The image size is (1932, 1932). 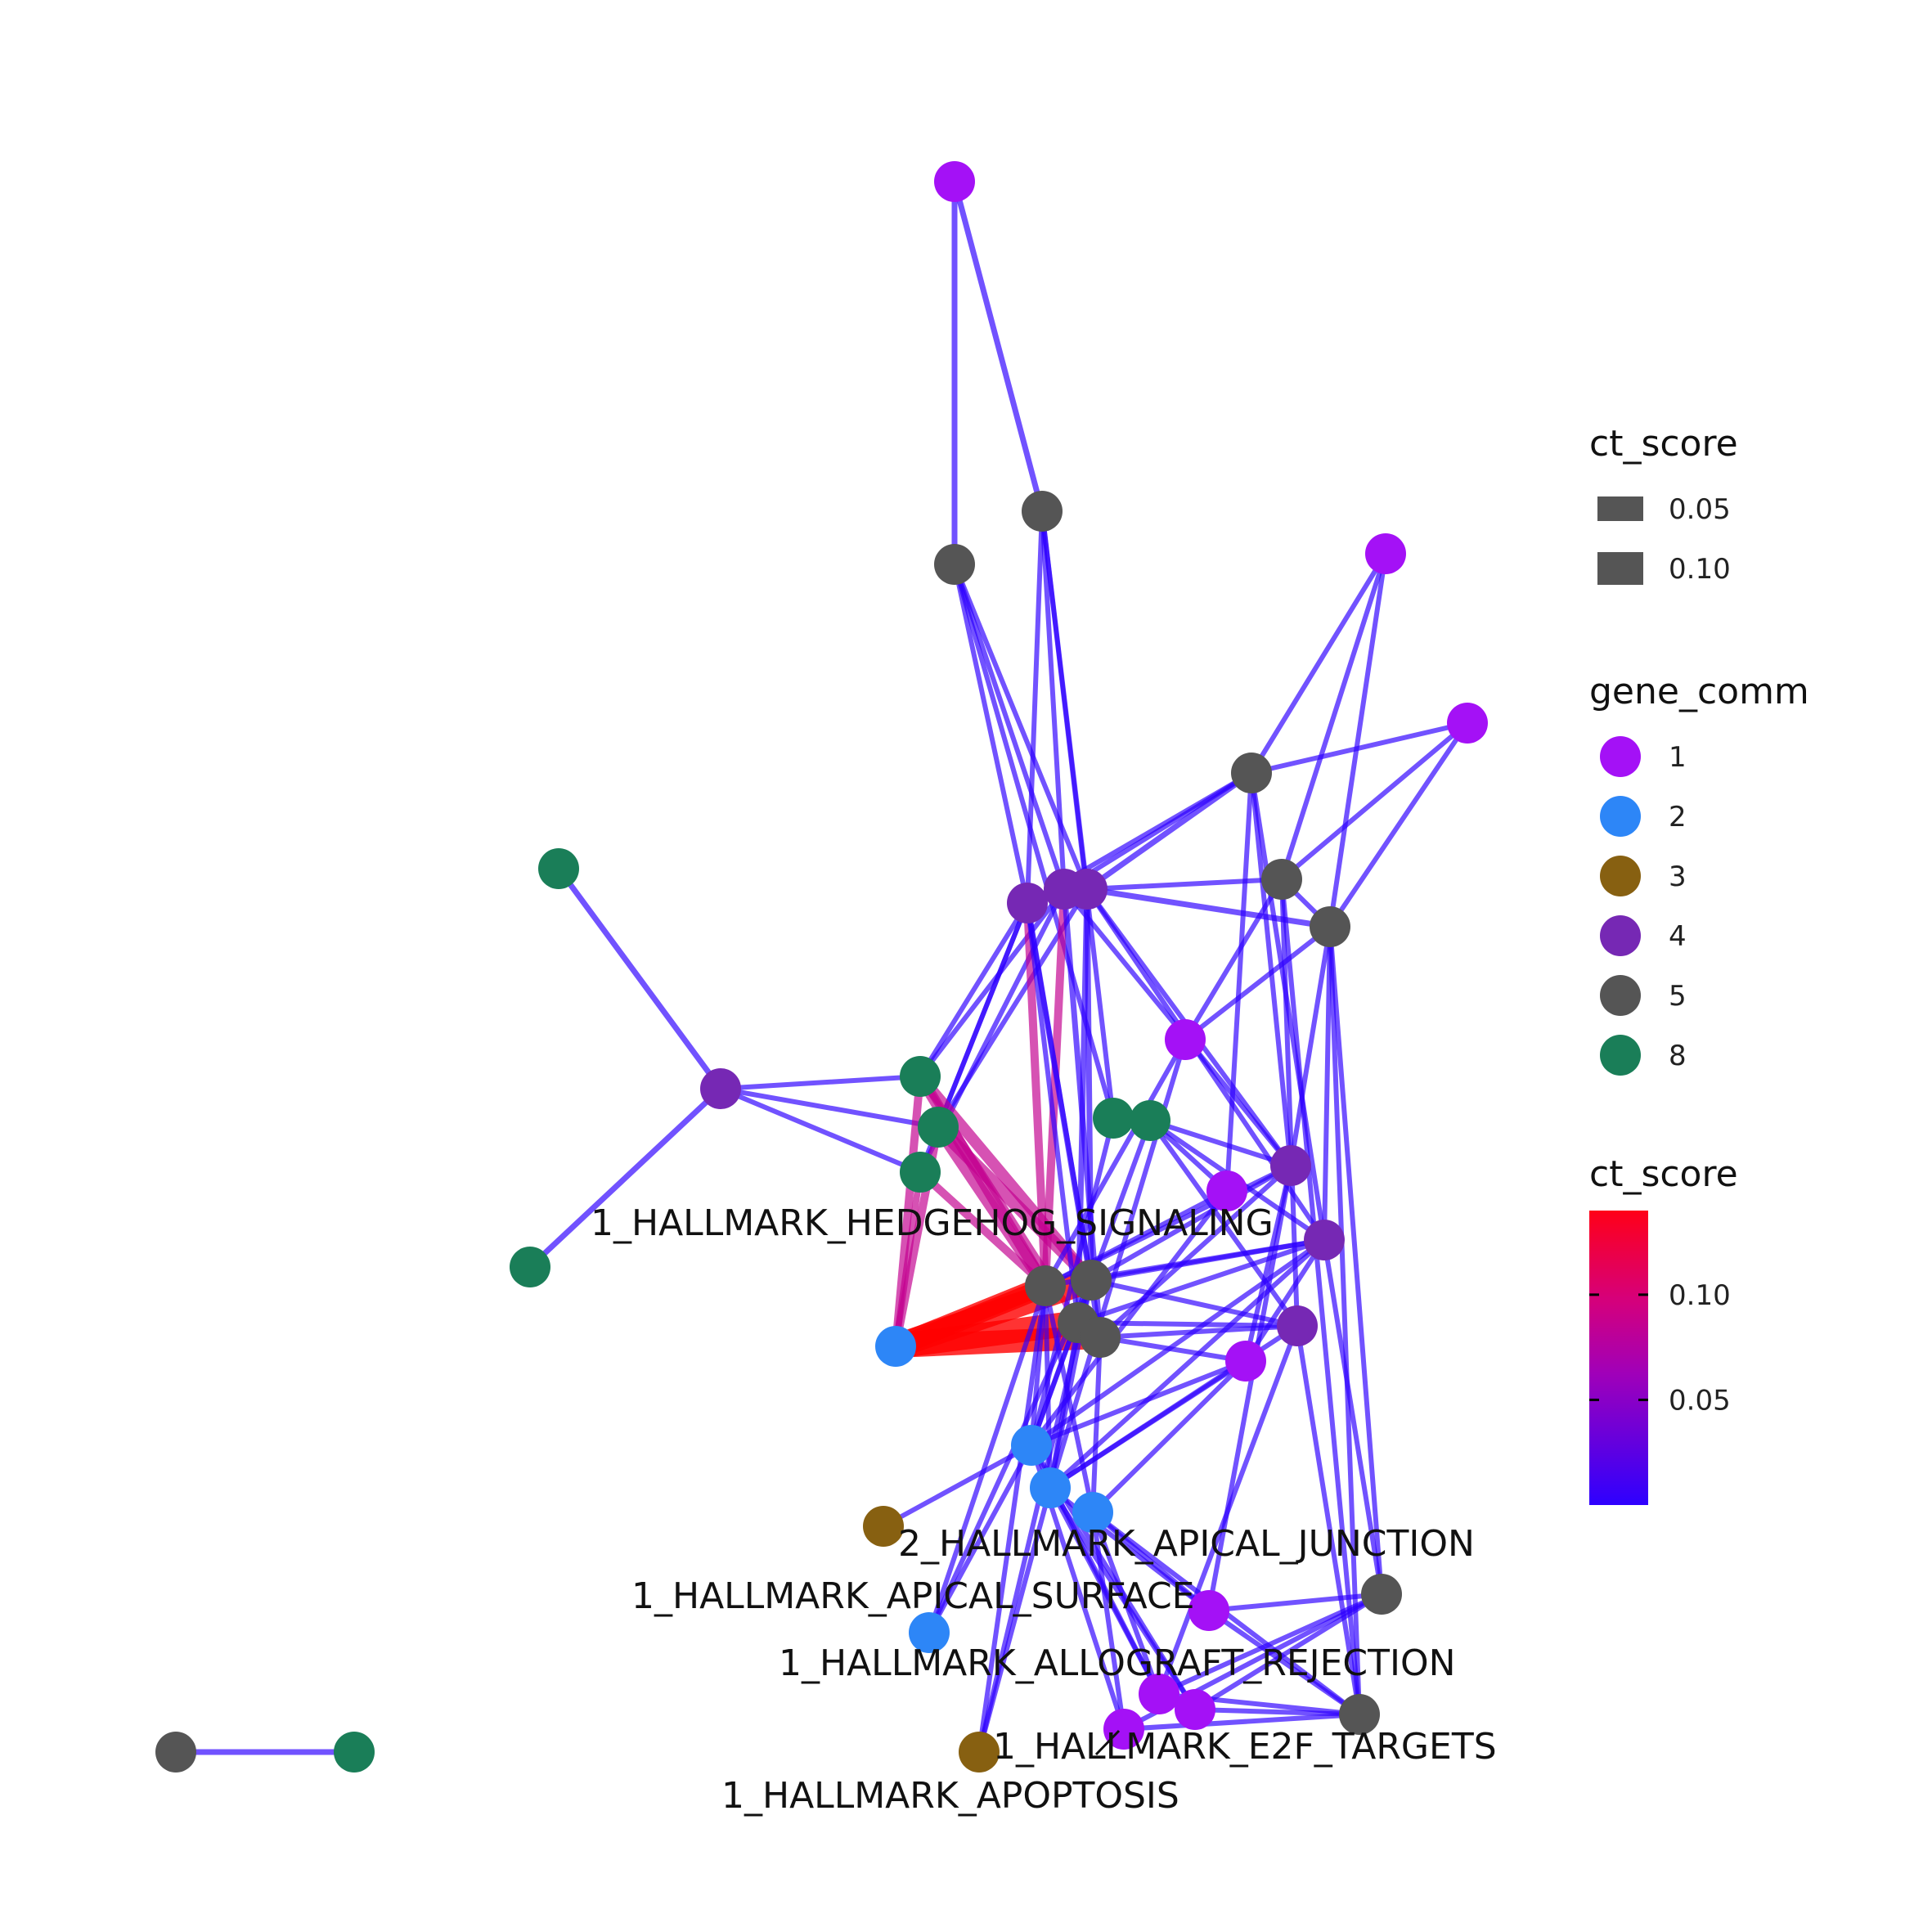 I want to click on edge-c-j, so click(x=1009, y=727).